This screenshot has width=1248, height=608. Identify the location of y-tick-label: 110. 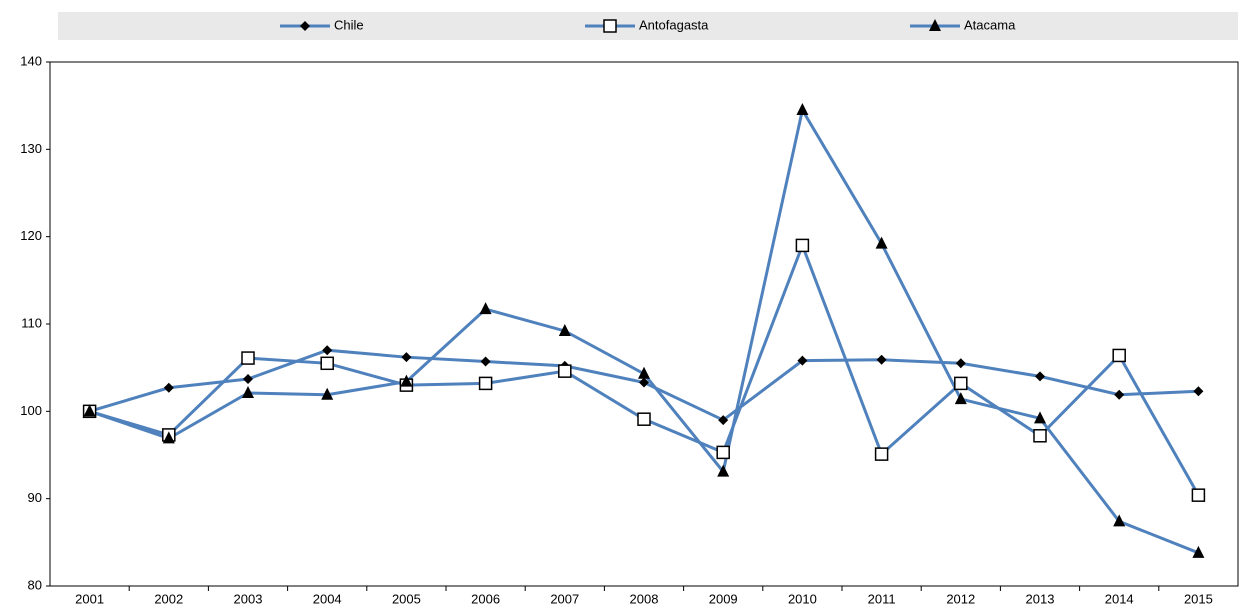
(31, 322).